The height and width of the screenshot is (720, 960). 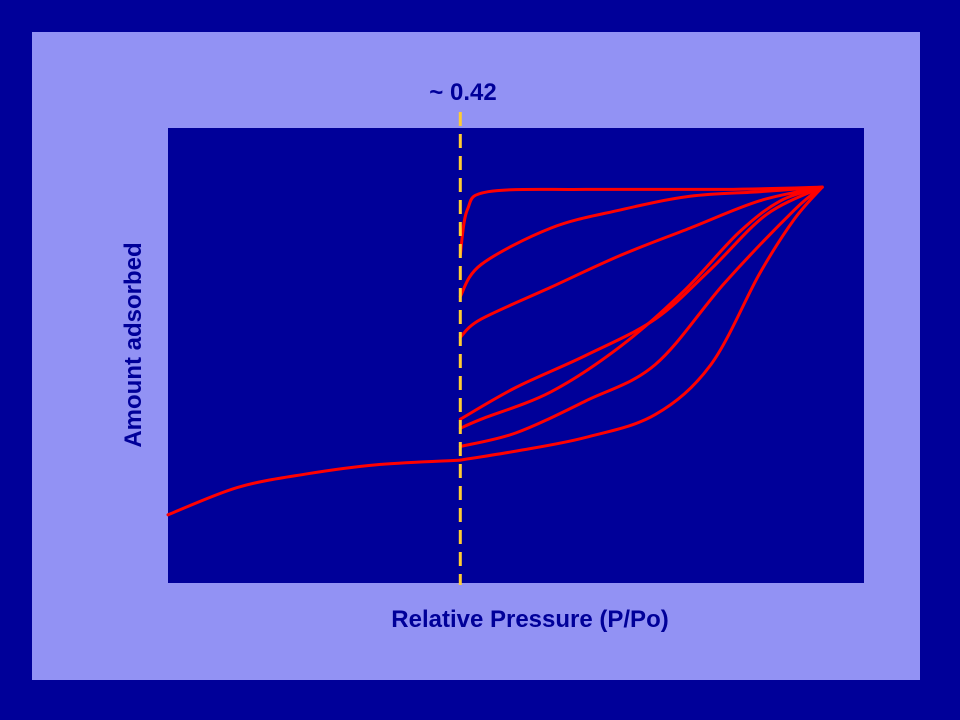 I want to click on marker-label: ~ 0.42, so click(x=462, y=92).